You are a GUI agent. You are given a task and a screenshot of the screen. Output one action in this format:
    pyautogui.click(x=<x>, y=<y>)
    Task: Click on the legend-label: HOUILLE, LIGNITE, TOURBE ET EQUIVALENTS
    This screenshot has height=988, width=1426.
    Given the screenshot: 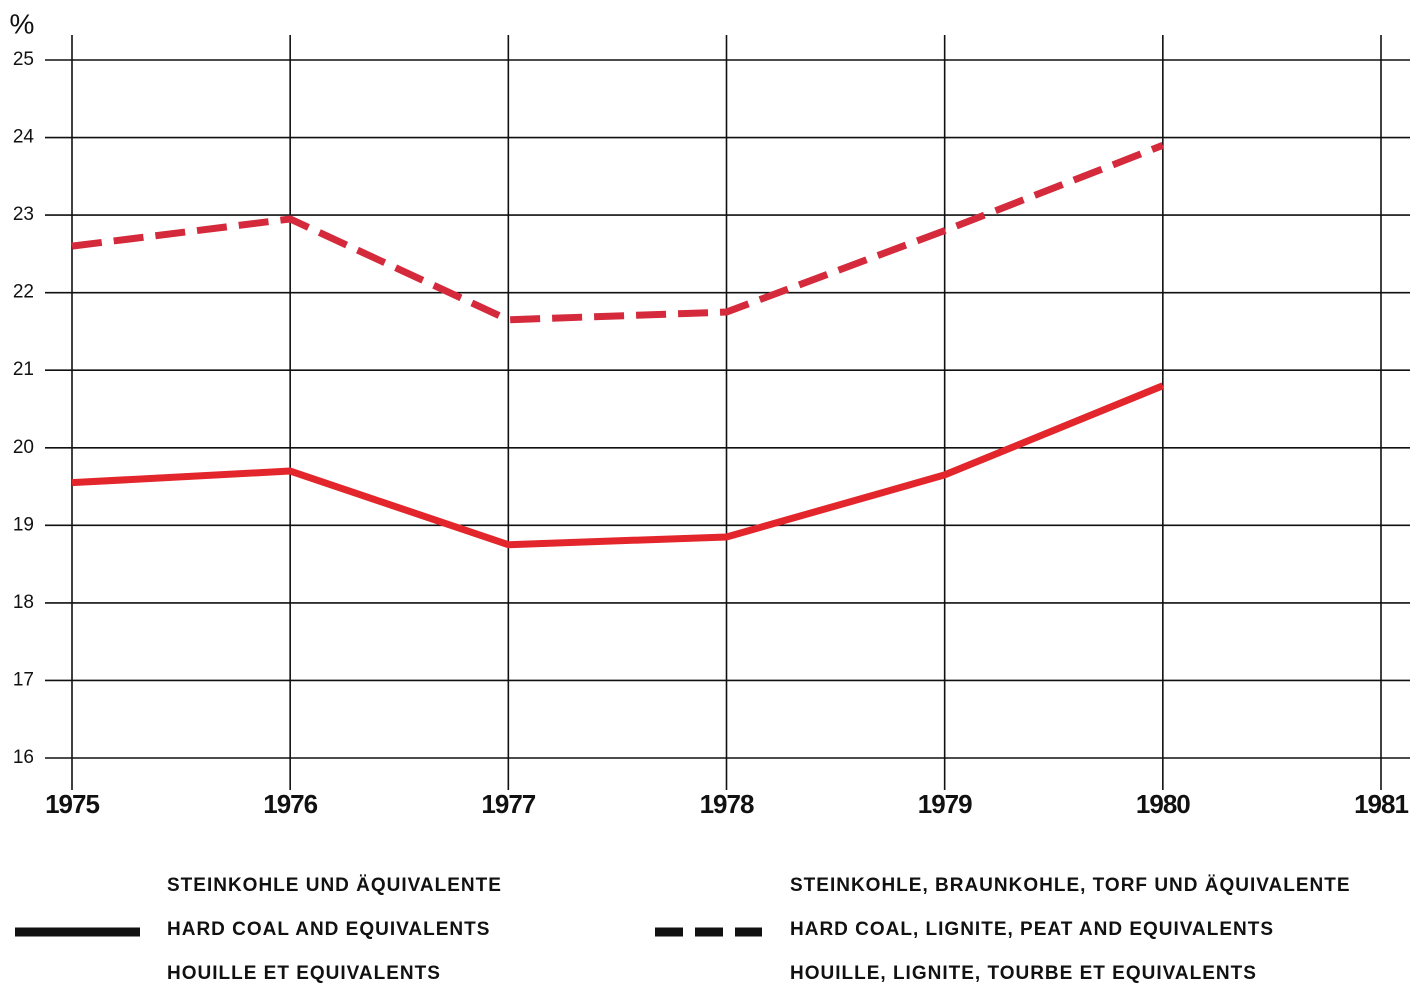 What is the action you would take?
    pyautogui.click(x=1023, y=973)
    